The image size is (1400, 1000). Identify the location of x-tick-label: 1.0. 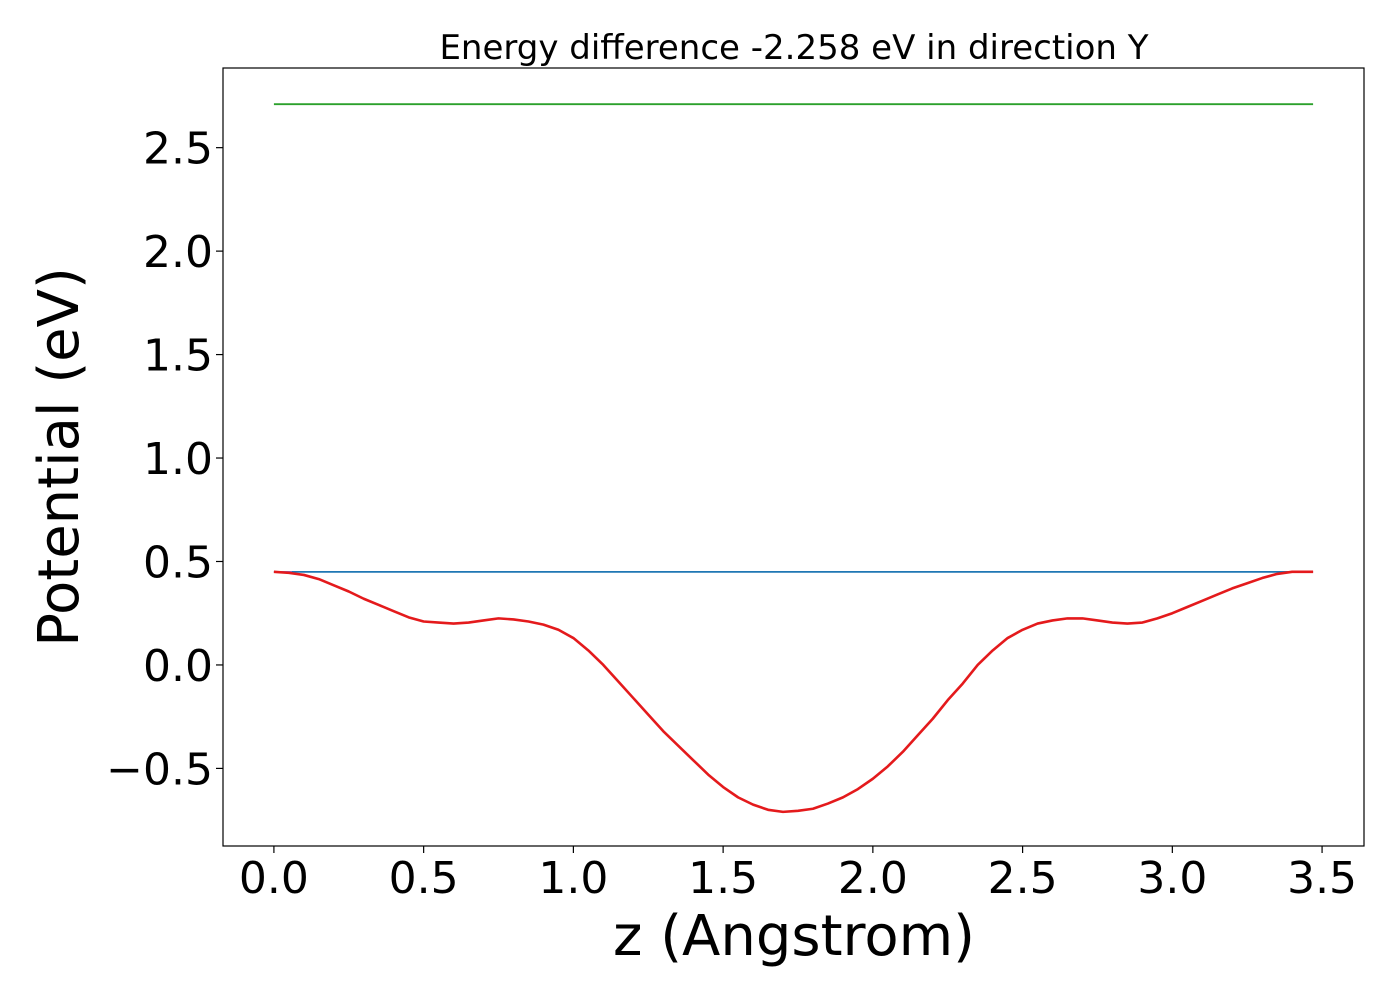
(573, 878).